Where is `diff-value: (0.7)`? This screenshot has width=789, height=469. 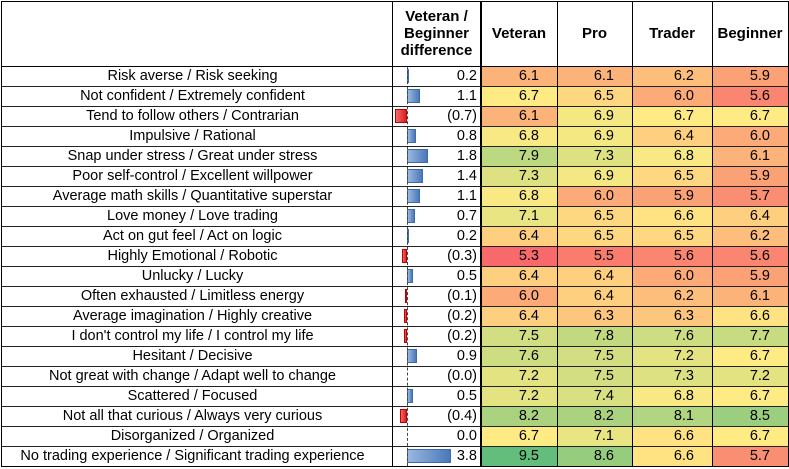 diff-value: (0.7) is located at coordinates (462, 116).